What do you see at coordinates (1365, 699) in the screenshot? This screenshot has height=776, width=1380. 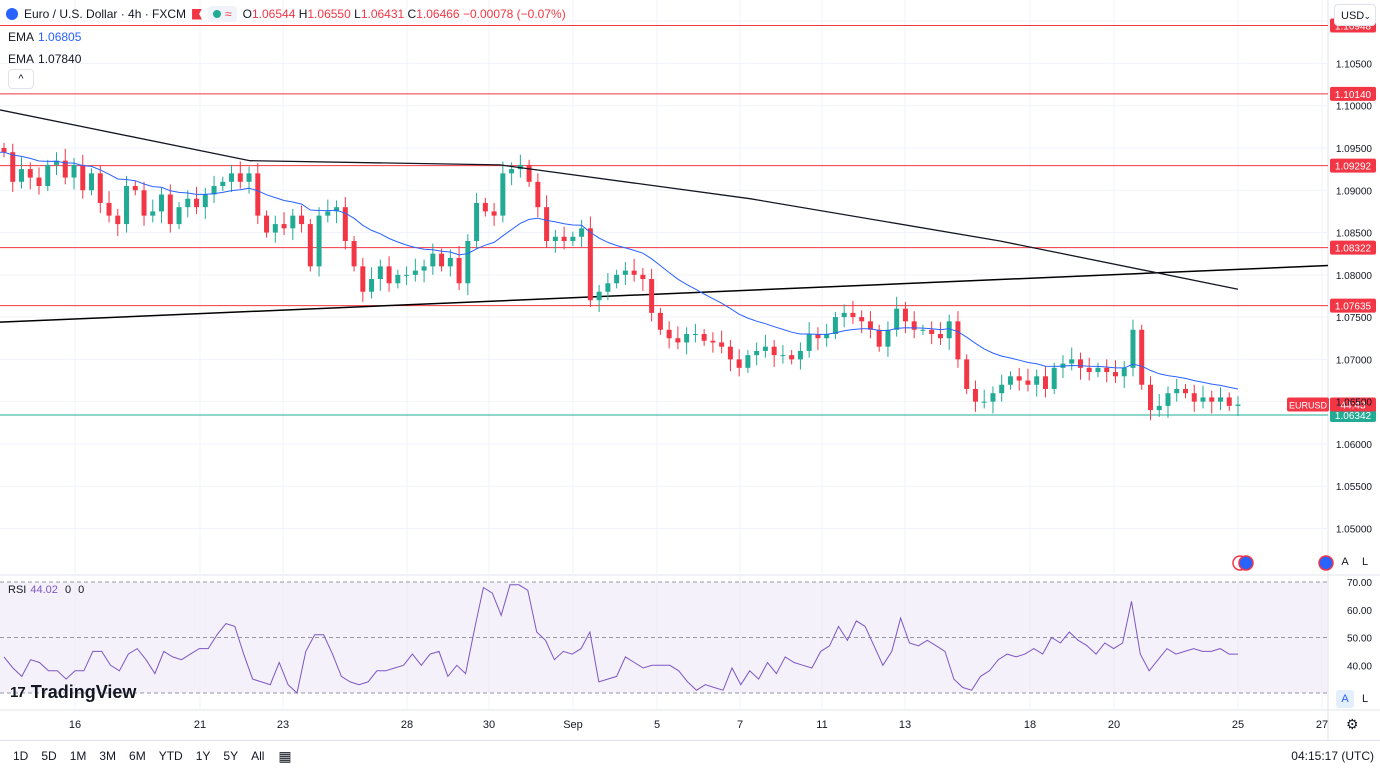 I see `rsi-log-scale-button: L` at bounding box center [1365, 699].